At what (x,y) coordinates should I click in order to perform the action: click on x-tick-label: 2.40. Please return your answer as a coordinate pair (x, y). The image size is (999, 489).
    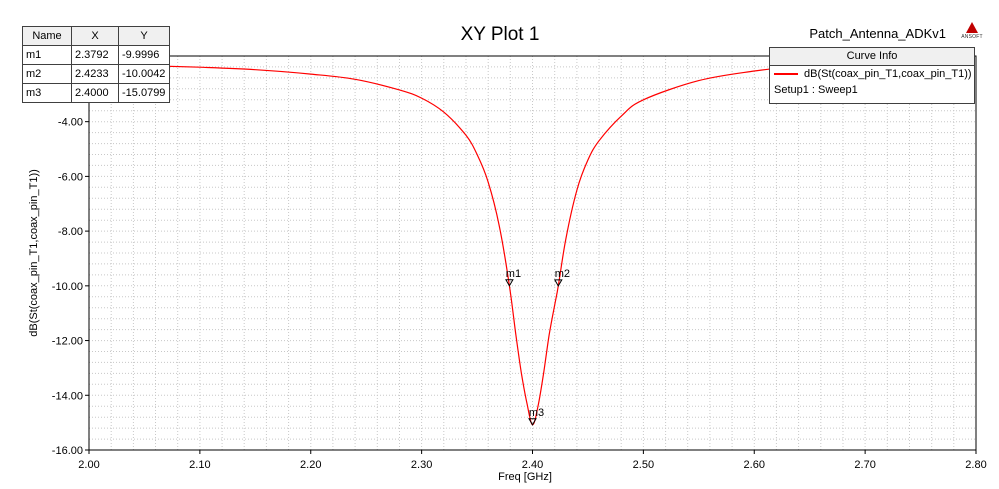
    Looking at the image, I should click on (532, 465).